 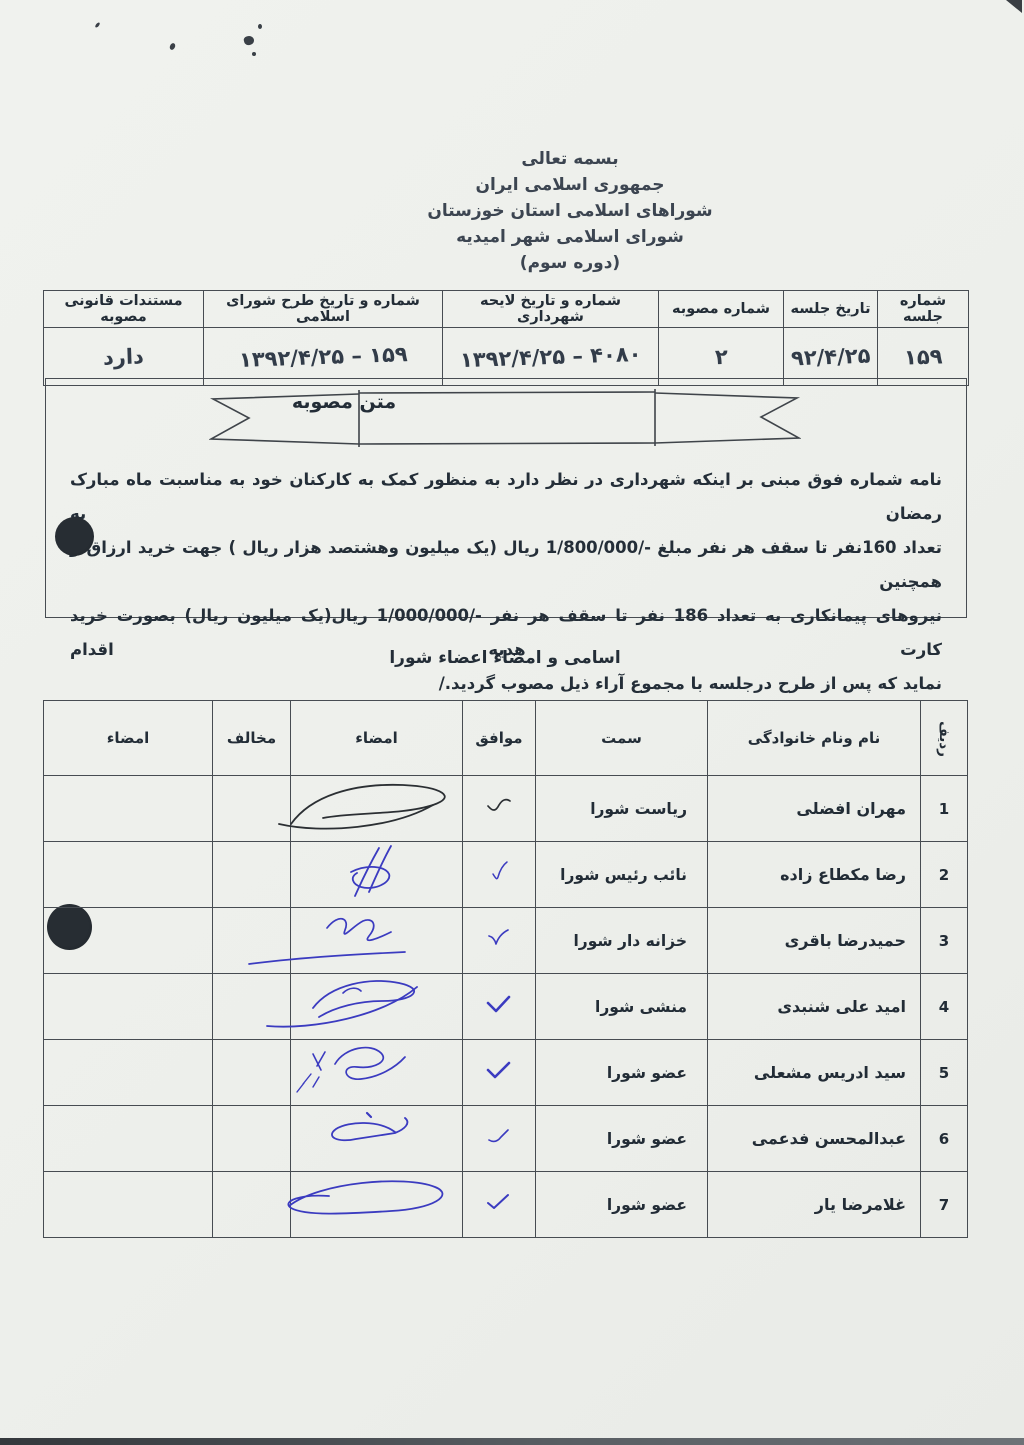 I want to click on member-name: حمیدرضا باقری, so click(x=814, y=940).